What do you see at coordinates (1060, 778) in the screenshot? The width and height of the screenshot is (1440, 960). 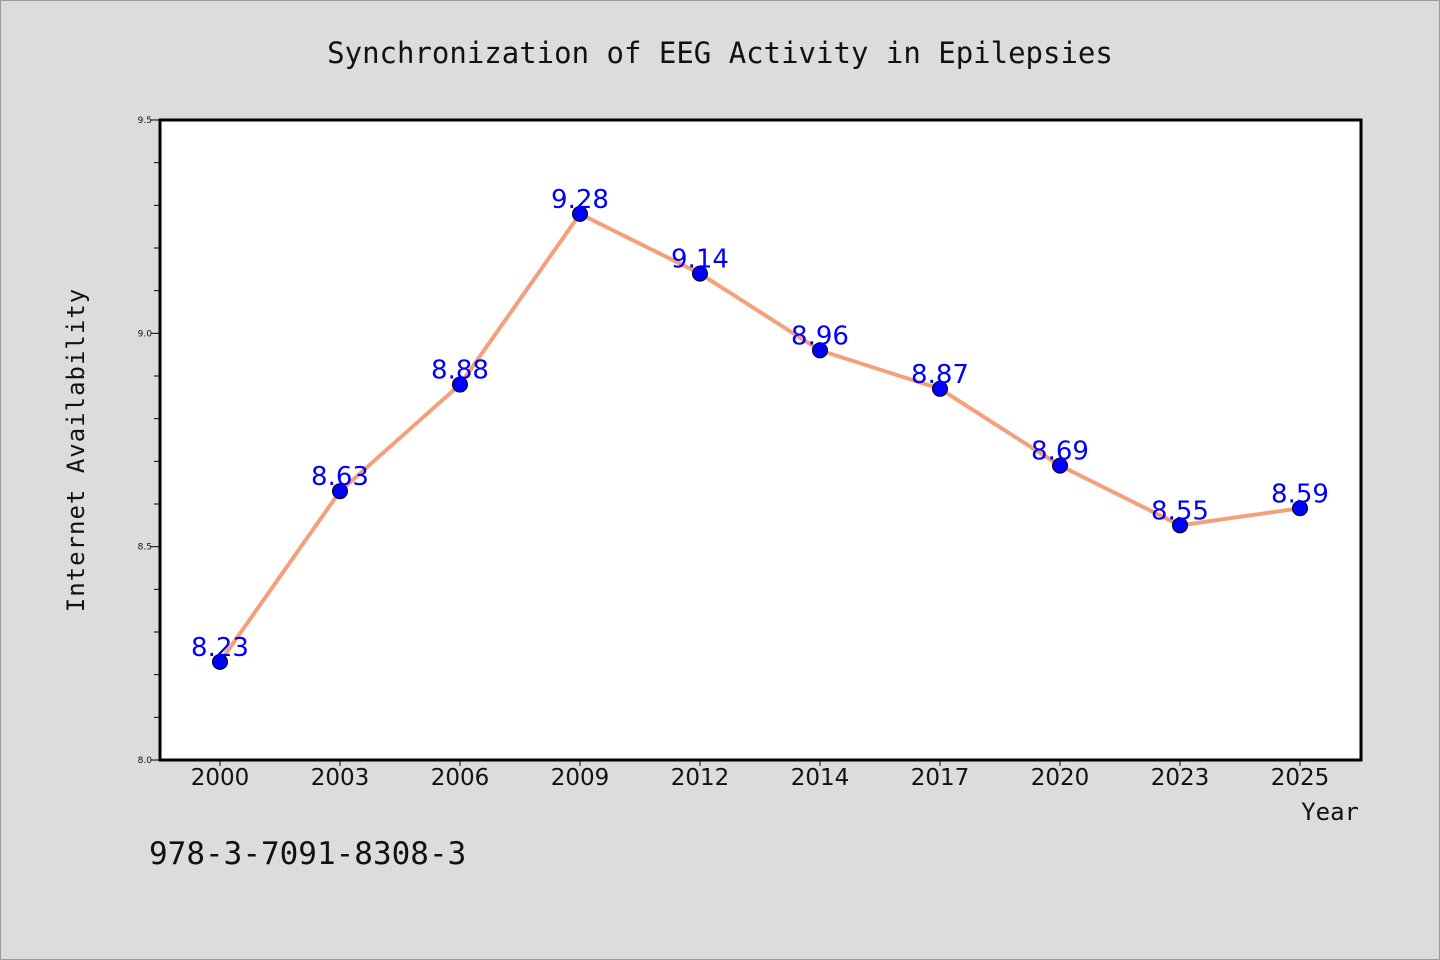 I see `x-tick-label: 2020` at bounding box center [1060, 778].